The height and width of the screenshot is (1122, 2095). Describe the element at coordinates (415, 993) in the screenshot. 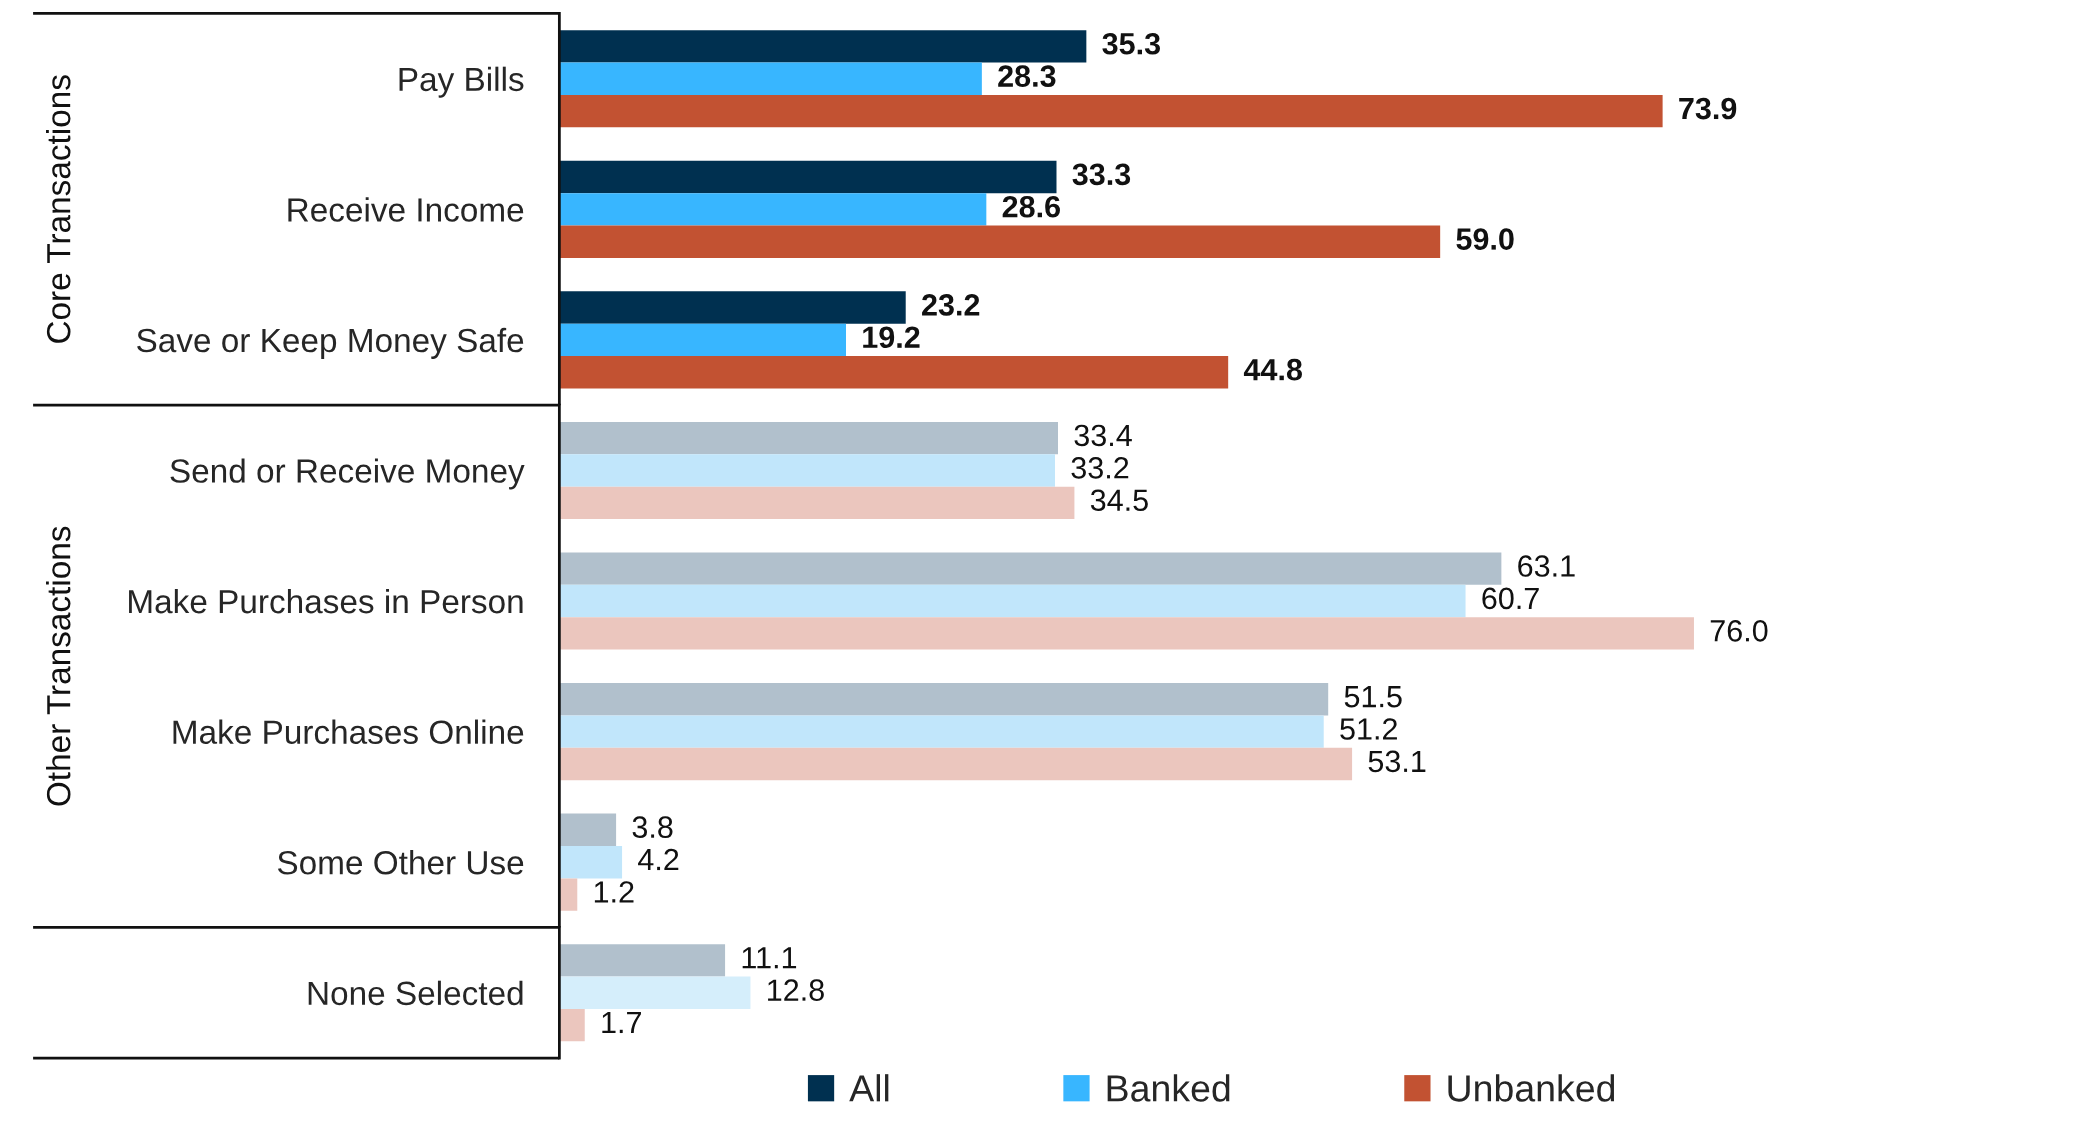

I see `y-tick-label: None Selected` at that location.